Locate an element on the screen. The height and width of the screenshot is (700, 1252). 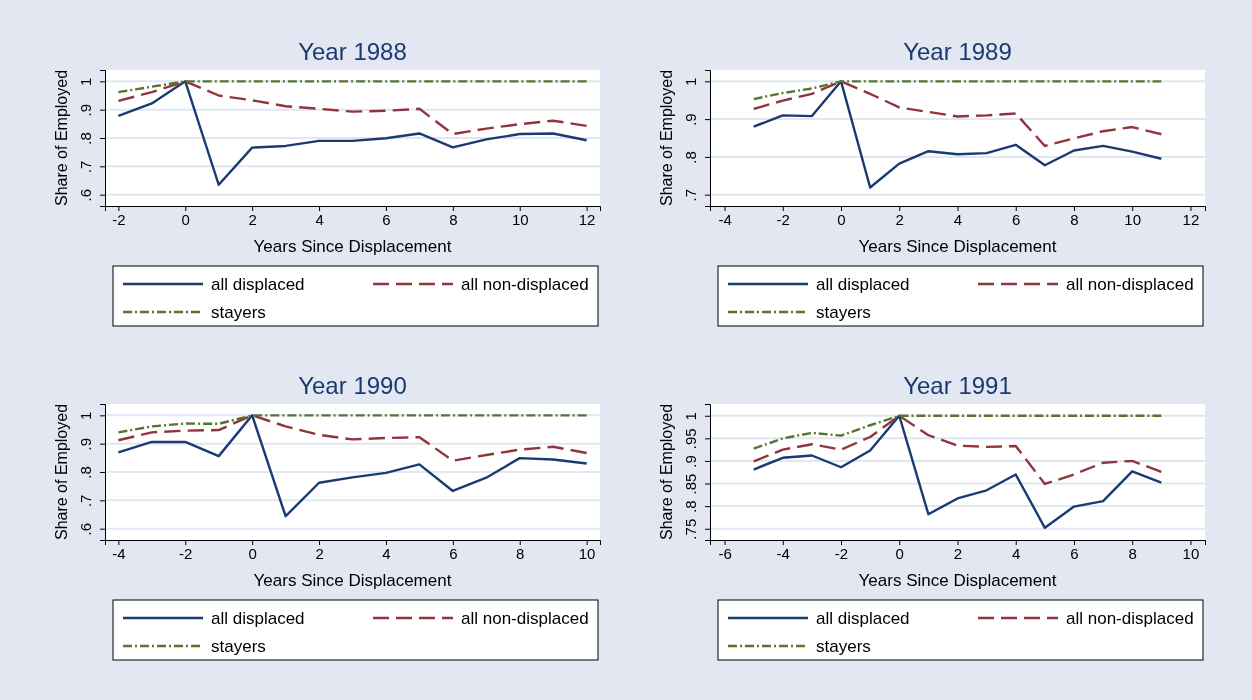
y-tick-label: .85 is located at coordinates (690, 484).